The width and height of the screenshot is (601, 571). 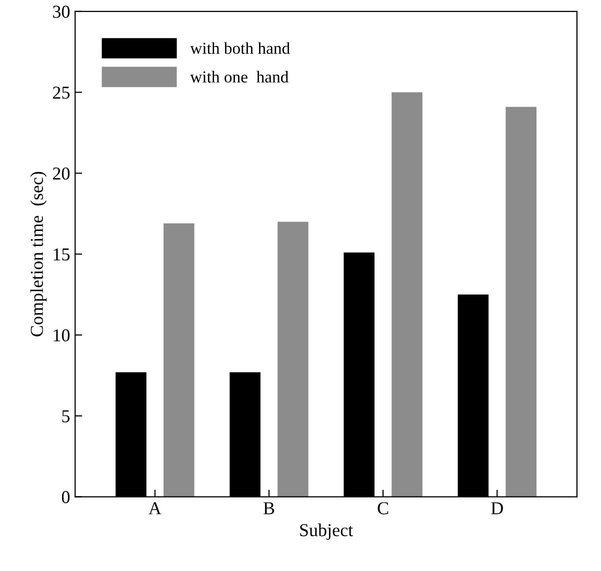 What do you see at coordinates (497, 508) in the screenshot?
I see `x-tick-label: D` at bounding box center [497, 508].